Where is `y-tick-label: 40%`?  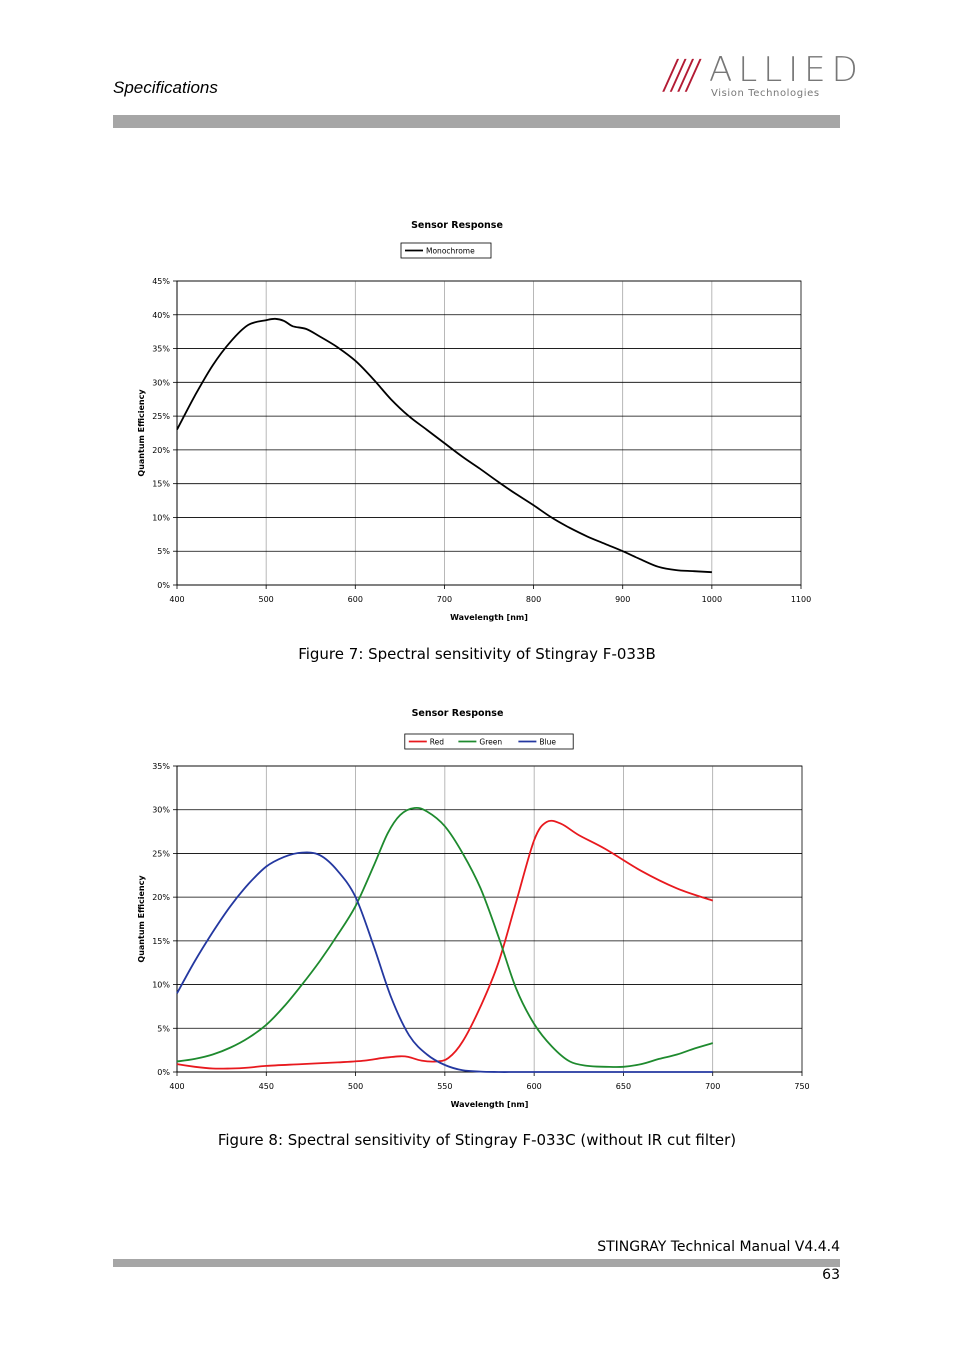 y-tick-label: 40% is located at coordinates (161, 315).